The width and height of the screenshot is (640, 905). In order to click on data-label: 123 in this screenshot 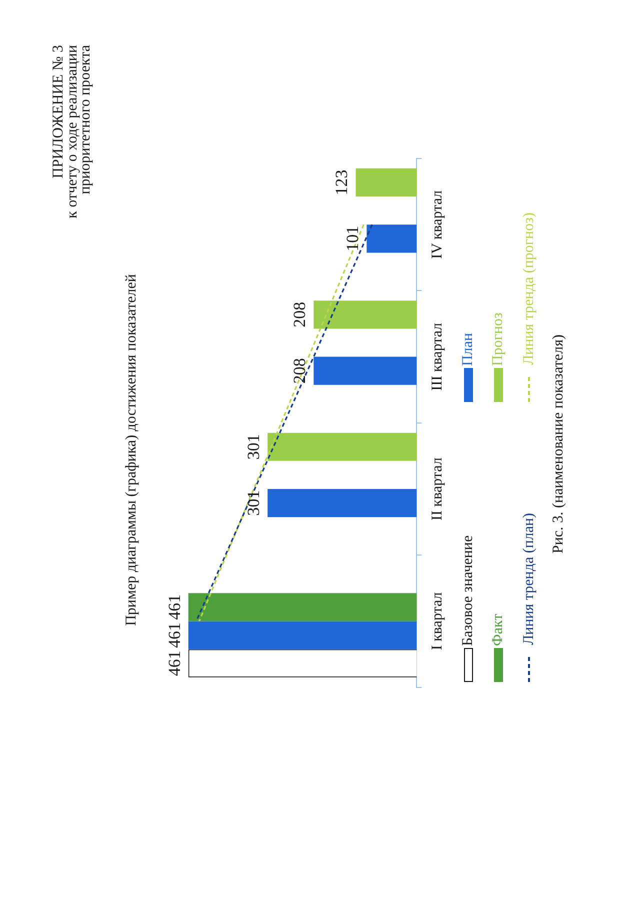, I will do `click(342, 183)`.